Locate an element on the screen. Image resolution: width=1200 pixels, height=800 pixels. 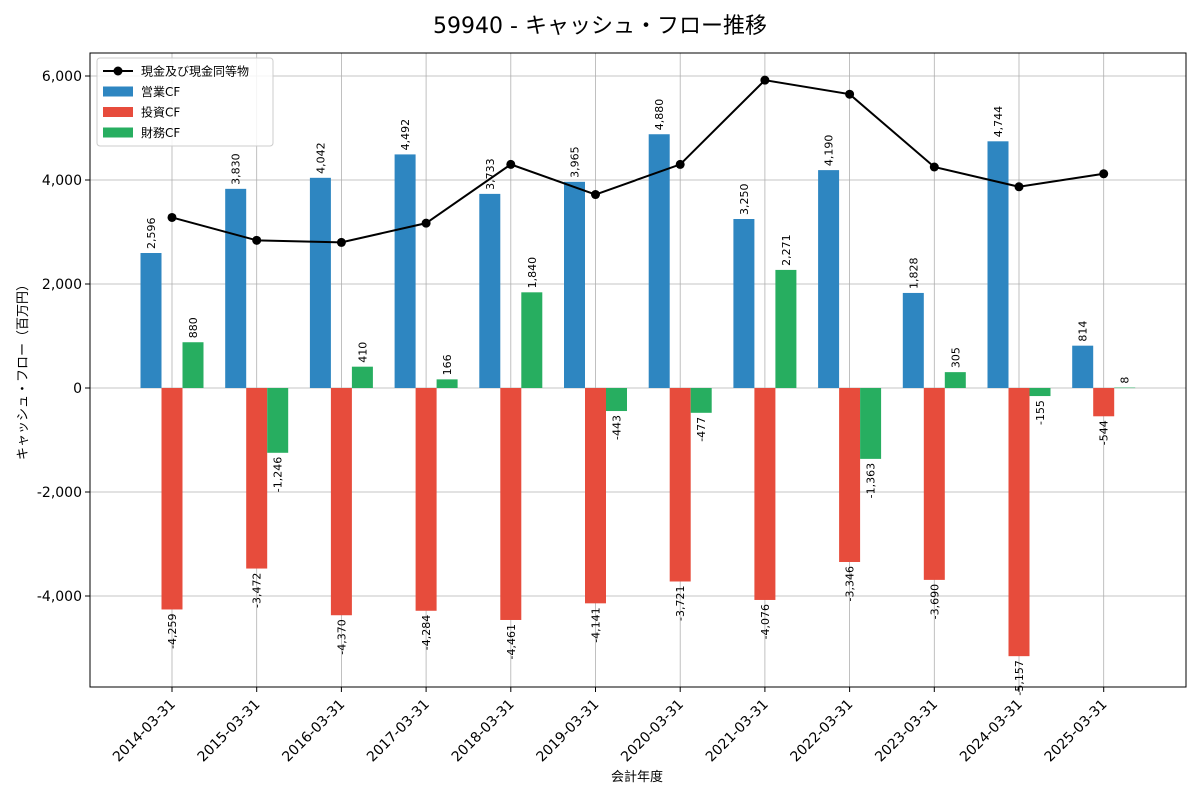
data-label: 814 is located at coordinates (1083, 331).